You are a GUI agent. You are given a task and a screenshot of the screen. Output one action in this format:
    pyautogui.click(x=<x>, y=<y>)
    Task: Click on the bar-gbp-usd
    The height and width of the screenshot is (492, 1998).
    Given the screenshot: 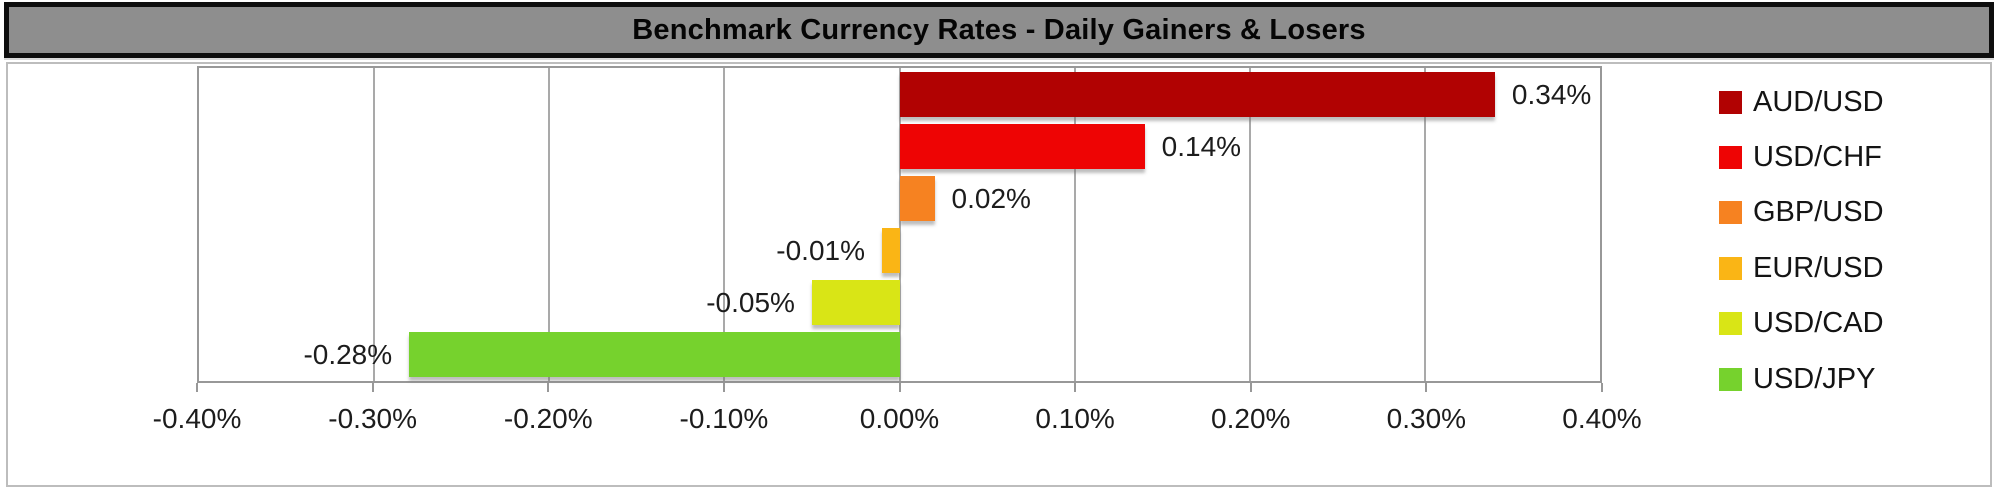 What is the action you would take?
    pyautogui.click(x=917, y=198)
    